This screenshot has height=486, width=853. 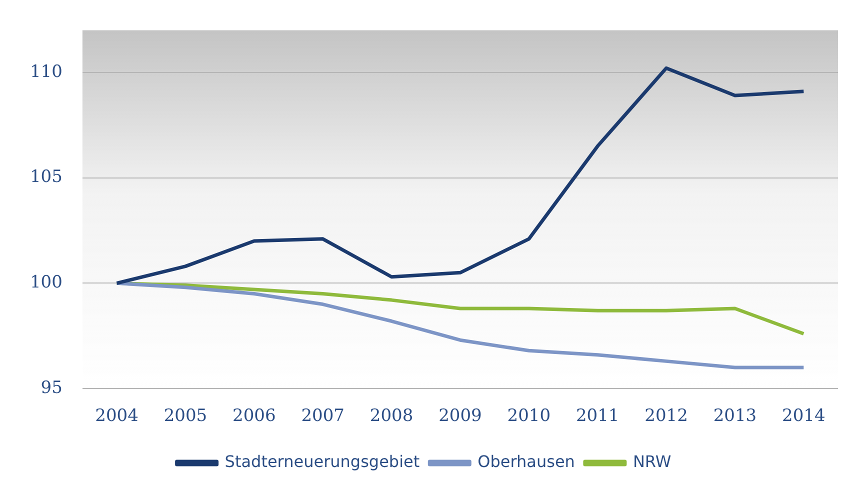 I want to click on x-tick-label: 2007, so click(x=322, y=416).